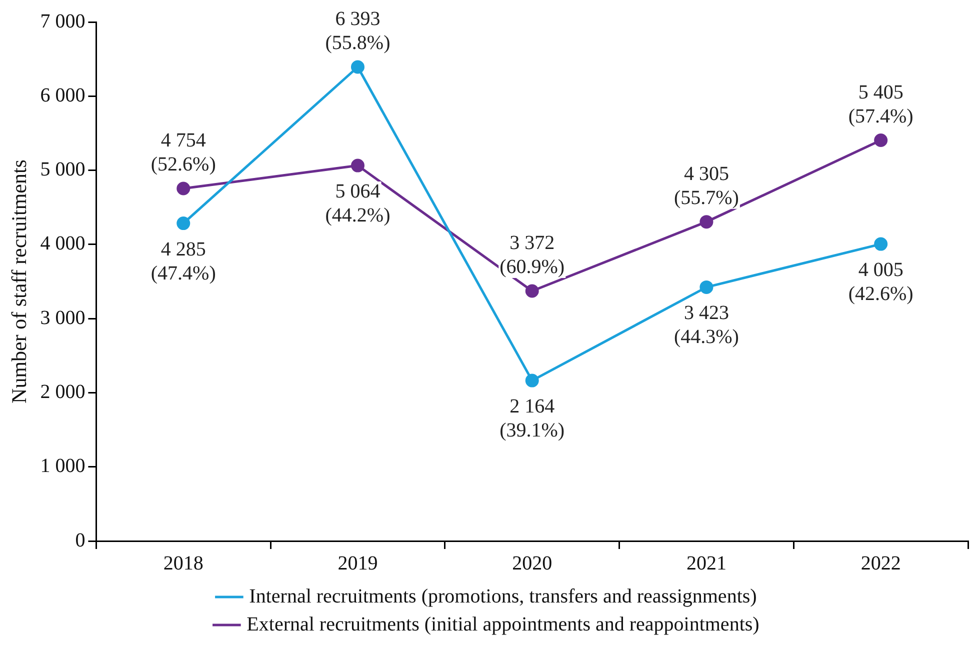 Image resolution: width=976 pixels, height=647 pixels. Describe the element at coordinates (63, 466) in the screenshot. I see `y-tick-label: 1 000` at that location.